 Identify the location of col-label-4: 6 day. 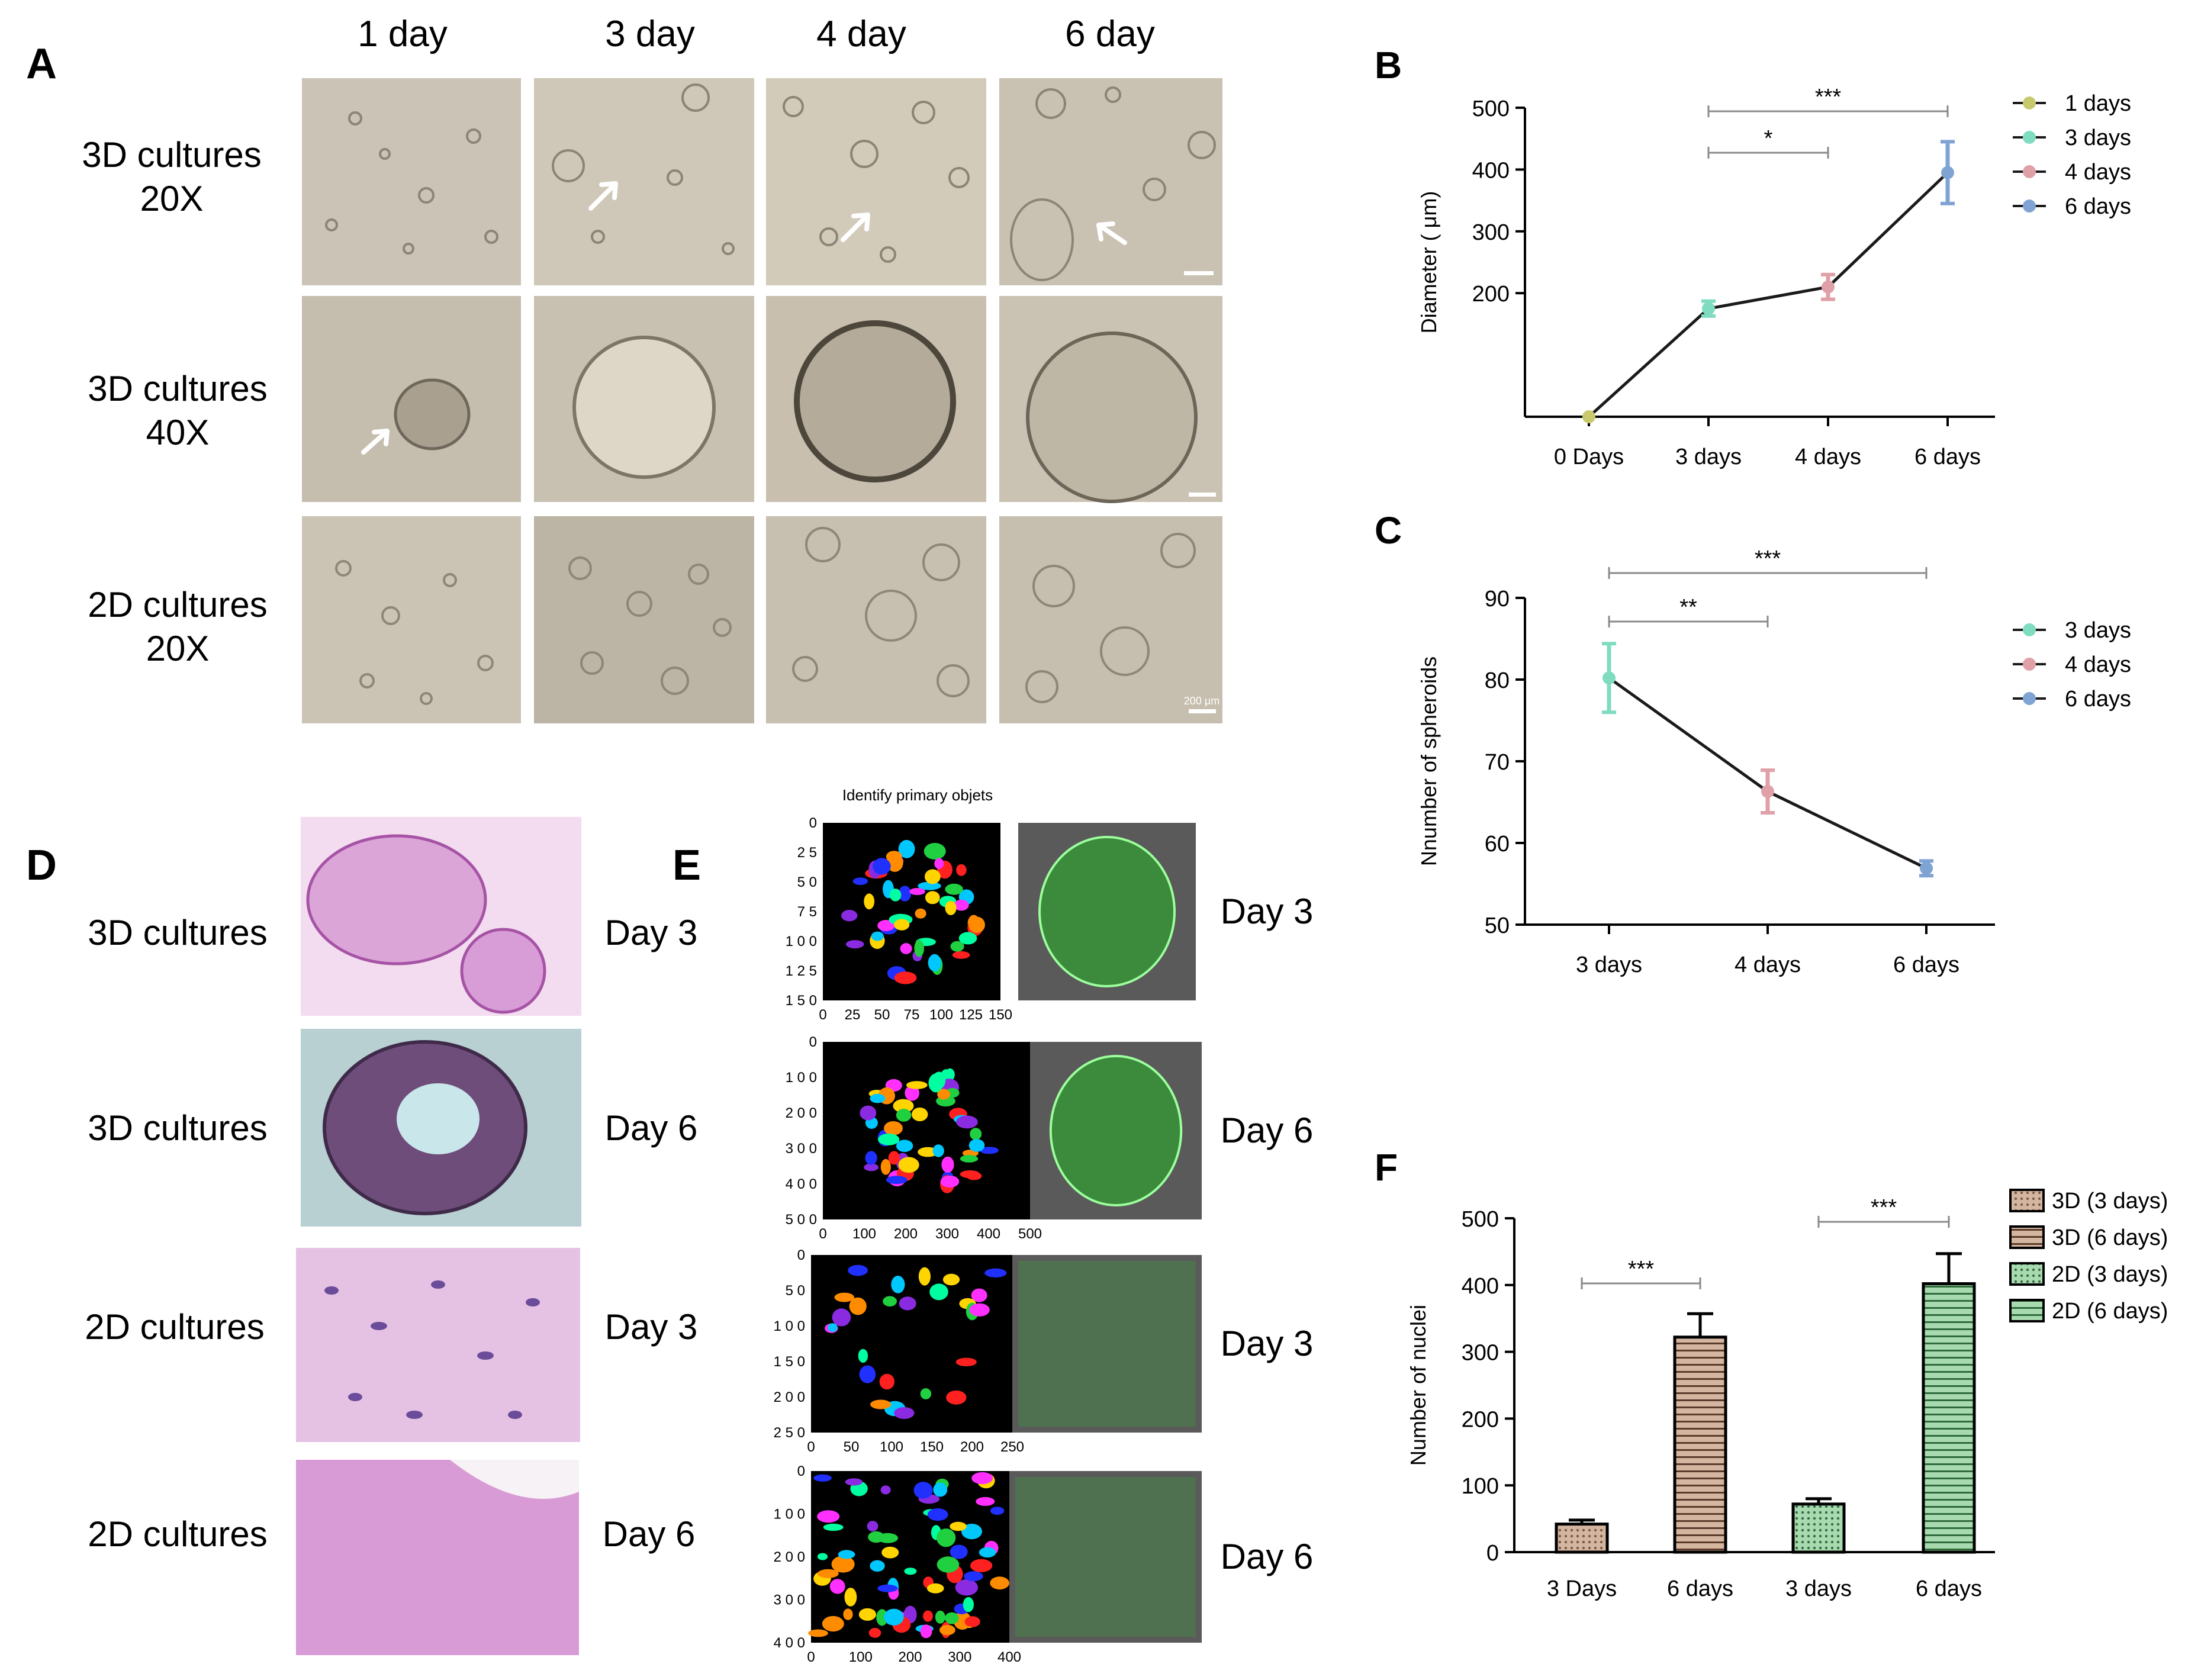
(1110, 34).